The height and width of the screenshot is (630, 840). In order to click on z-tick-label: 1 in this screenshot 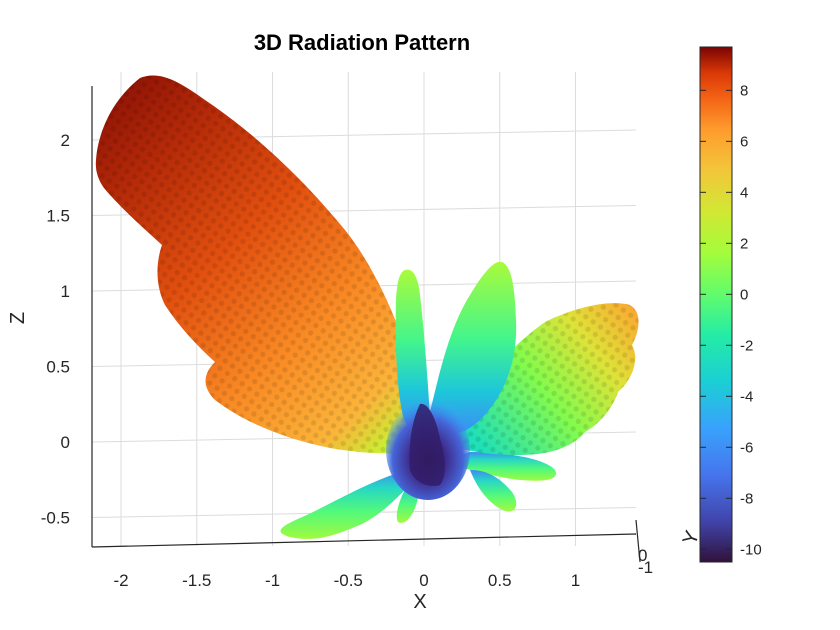, I will do `click(65, 291)`.